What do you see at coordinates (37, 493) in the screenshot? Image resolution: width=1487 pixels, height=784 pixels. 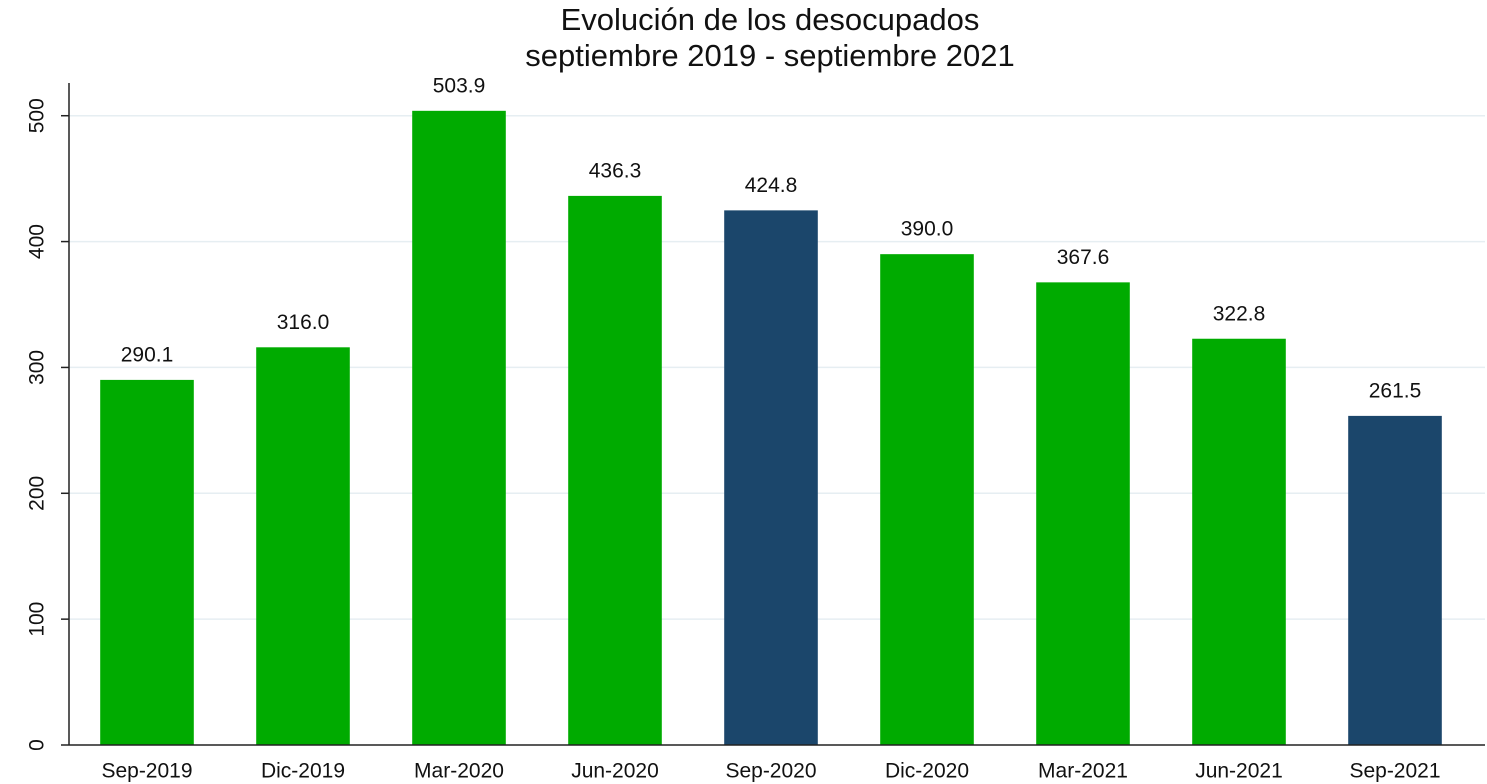 I see `y-tick-label: 200` at bounding box center [37, 493].